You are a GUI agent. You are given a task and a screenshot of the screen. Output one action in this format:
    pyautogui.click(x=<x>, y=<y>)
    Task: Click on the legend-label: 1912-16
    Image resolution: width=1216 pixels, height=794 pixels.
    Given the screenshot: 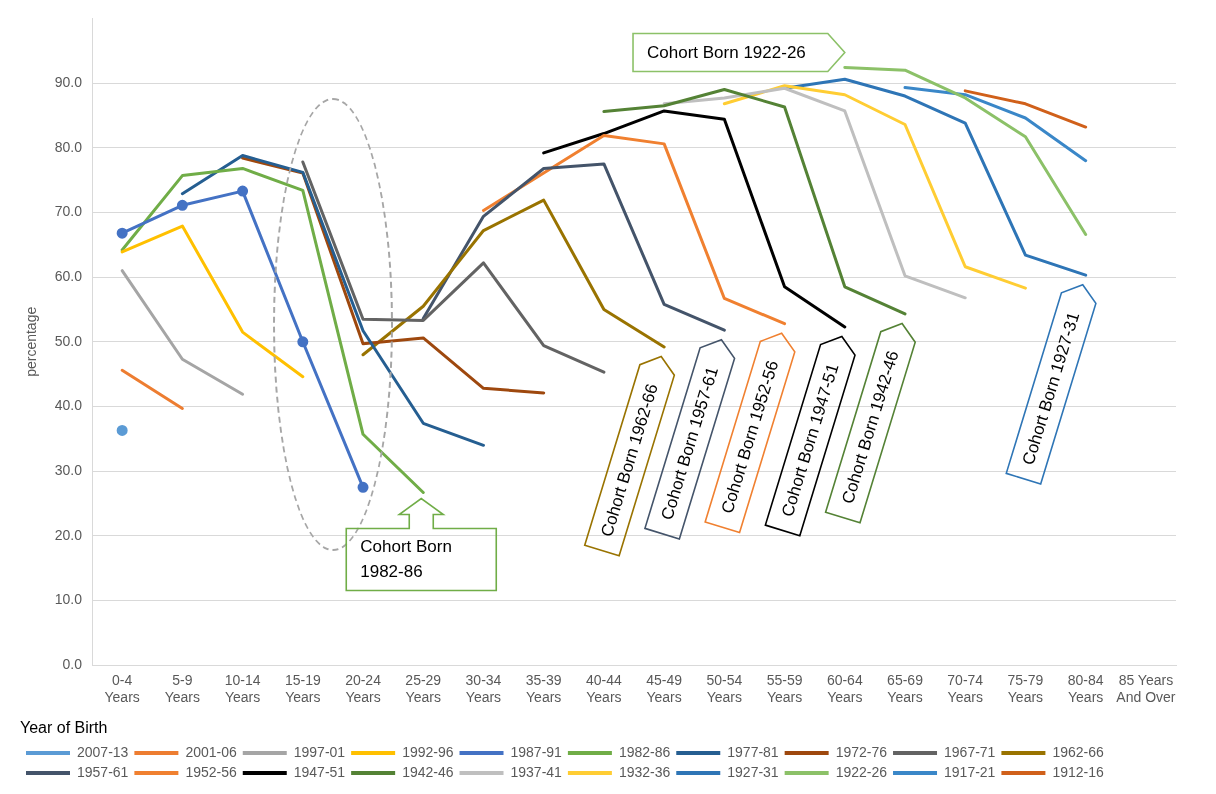 What is the action you would take?
    pyautogui.click(x=1078, y=771)
    